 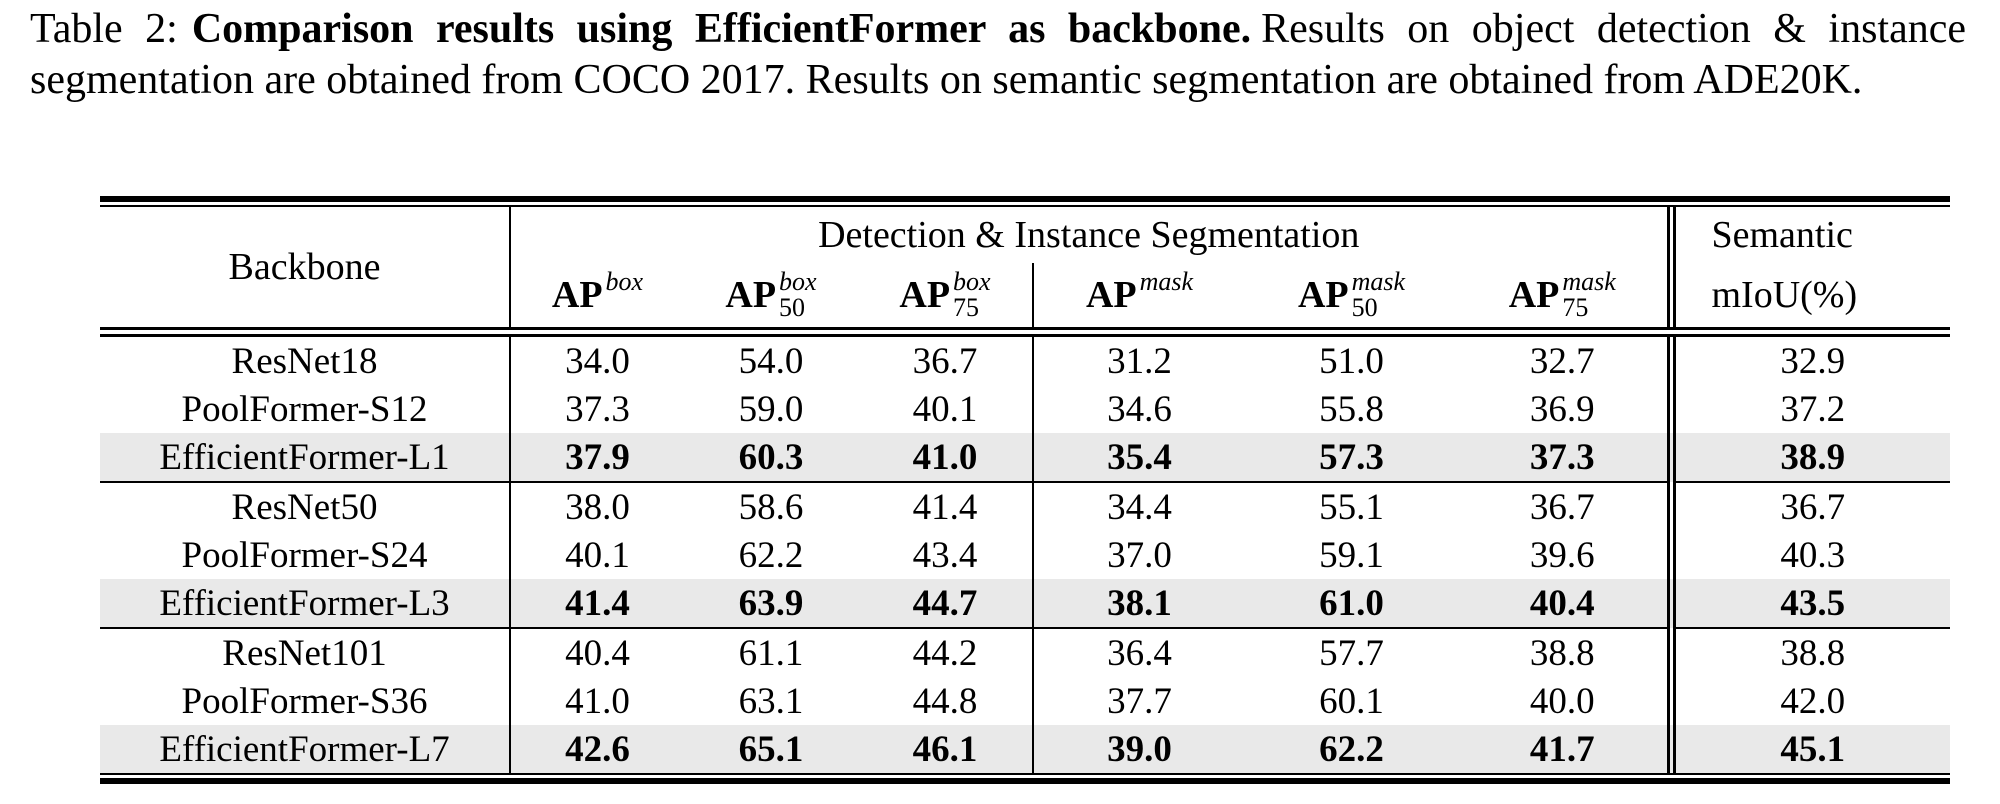 What do you see at coordinates (597, 457) in the screenshot?
I see `cell-ap-box: 37.9` at bounding box center [597, 457].